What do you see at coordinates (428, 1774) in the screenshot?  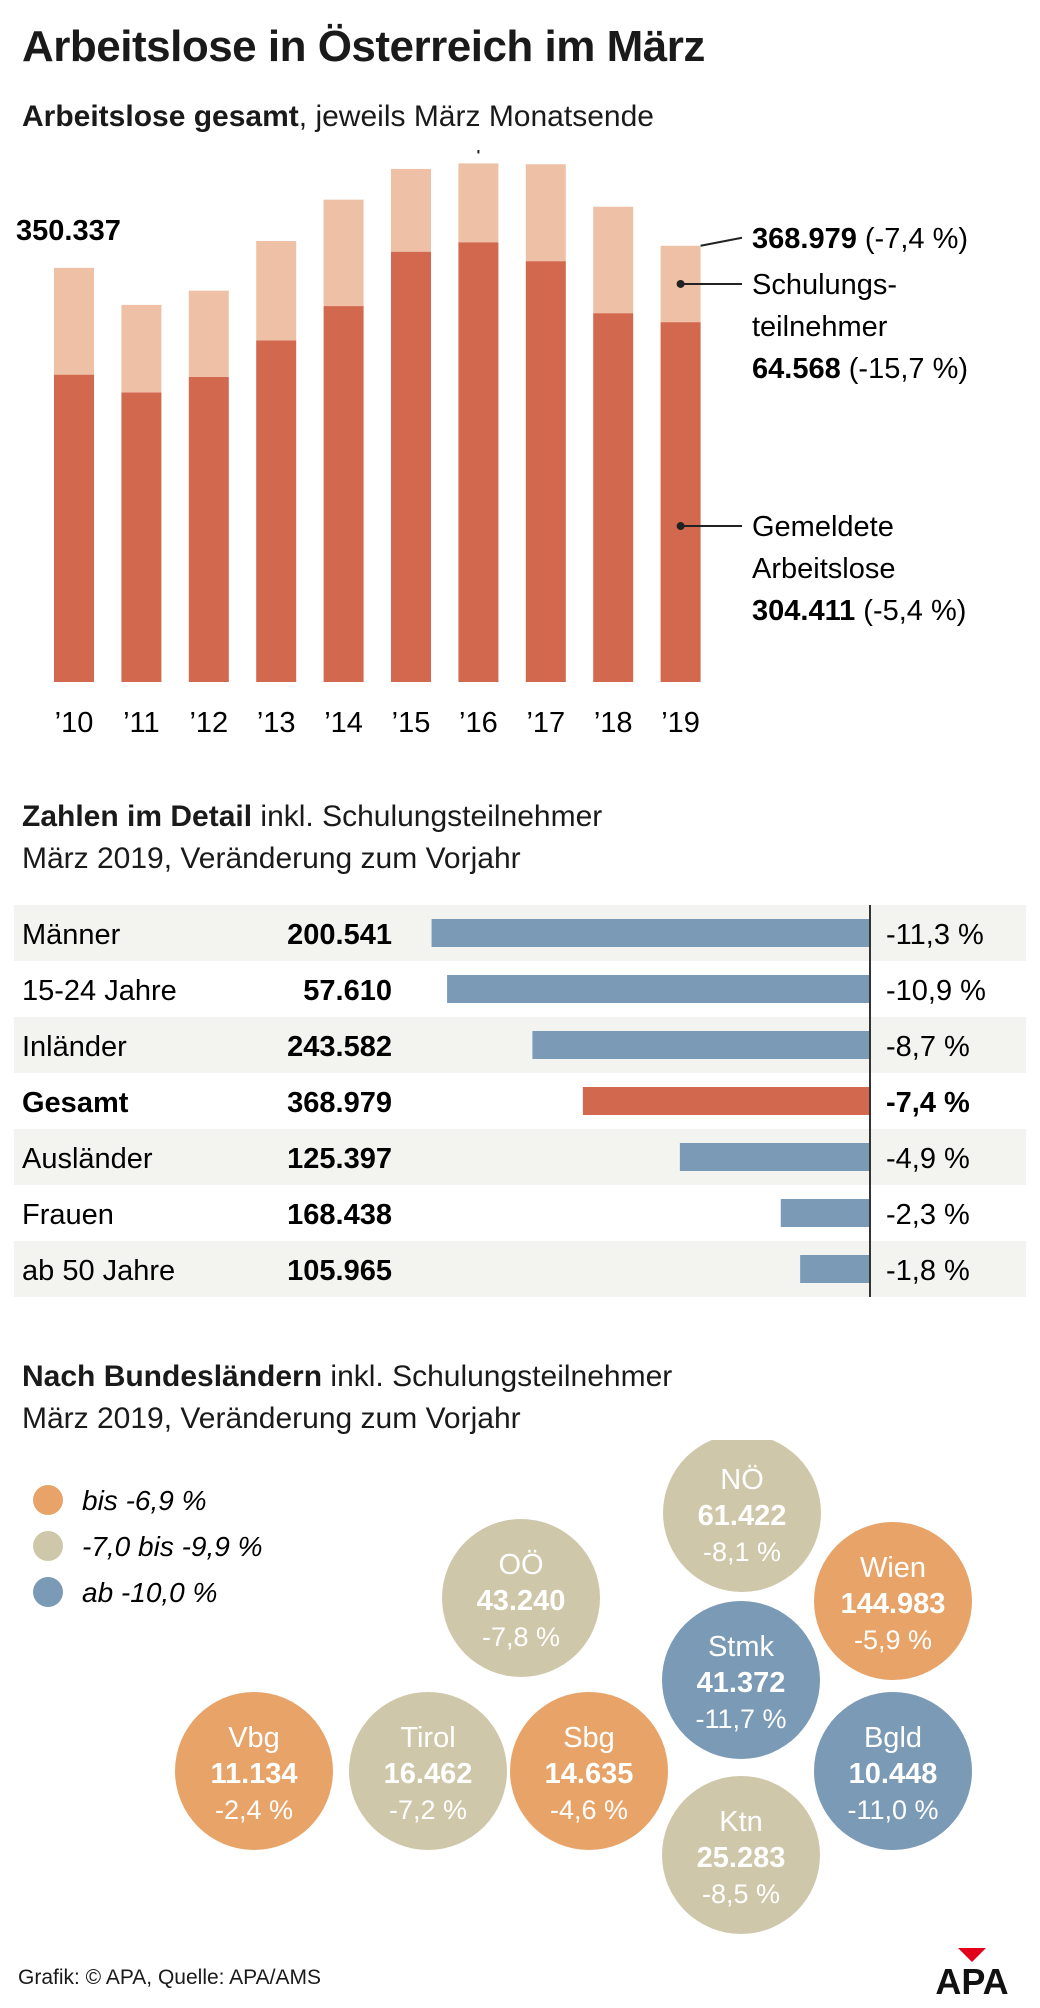 I see `state-value: 16.462` at bounding box center [428, 1774].